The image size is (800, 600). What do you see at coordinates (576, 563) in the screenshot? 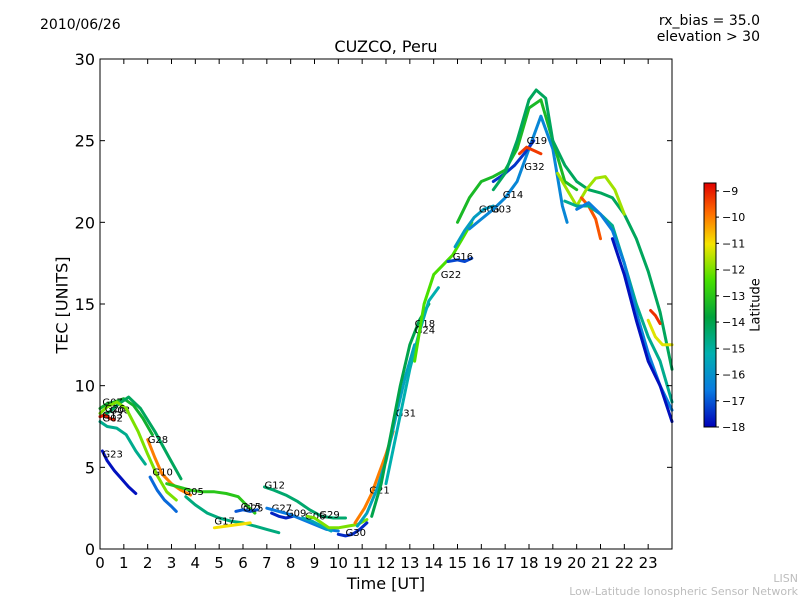
I see `x-tick-label: 20` at bounding box center [576, 563].